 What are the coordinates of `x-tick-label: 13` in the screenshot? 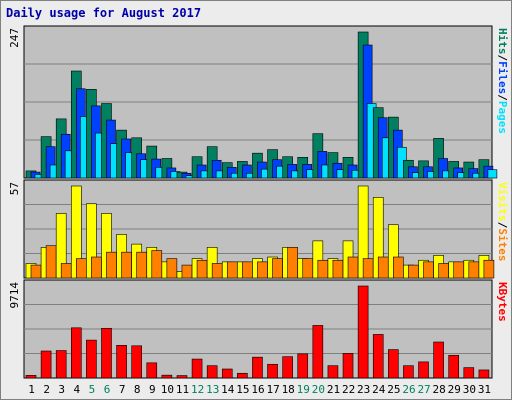 It's located at (212, 389).